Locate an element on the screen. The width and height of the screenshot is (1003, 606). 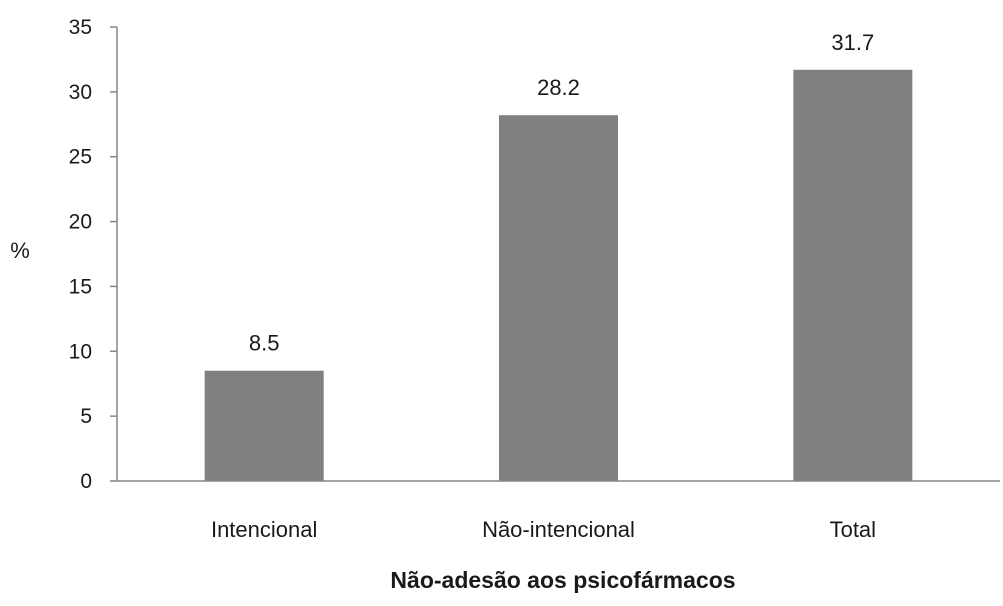
x-axis-tick-labels: Intencional Não-intencional Total is located at coordinates (543, 529).